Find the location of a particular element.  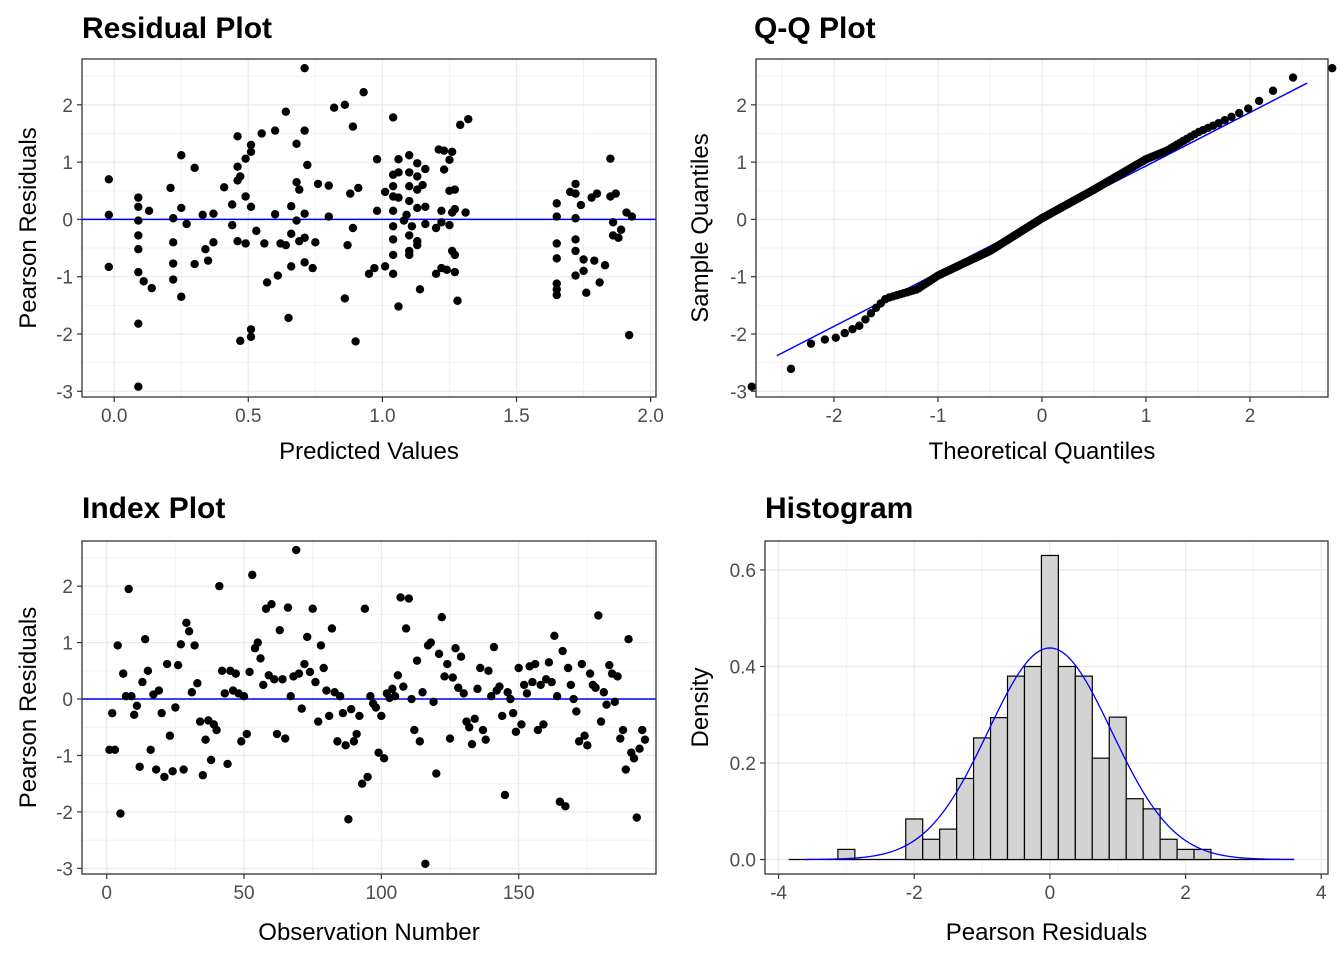

y-axis-label: Pearson Residuals is located at coordinates (28, 227).